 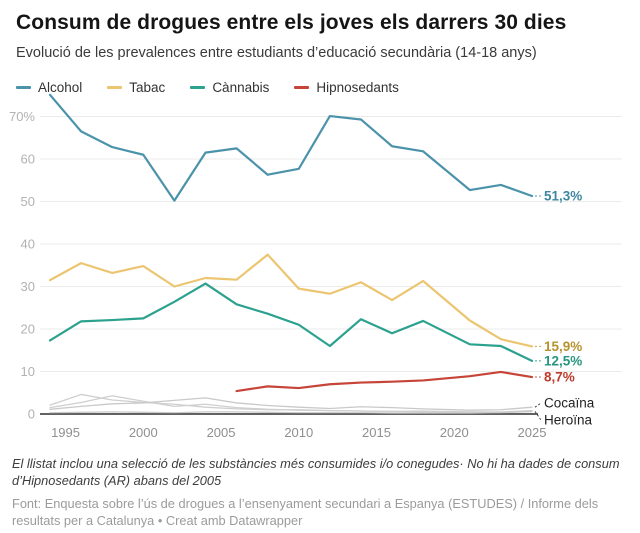 I want to click on legend-swatch-alcohol, so click(x=23, y=87).